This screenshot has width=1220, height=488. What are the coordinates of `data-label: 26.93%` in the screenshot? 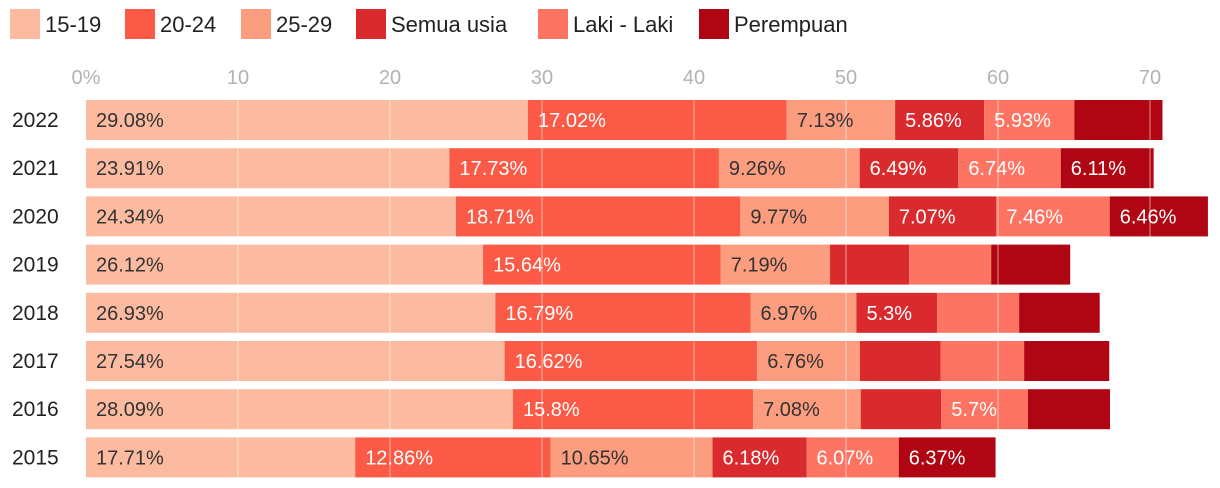 It's located at (130, 314).